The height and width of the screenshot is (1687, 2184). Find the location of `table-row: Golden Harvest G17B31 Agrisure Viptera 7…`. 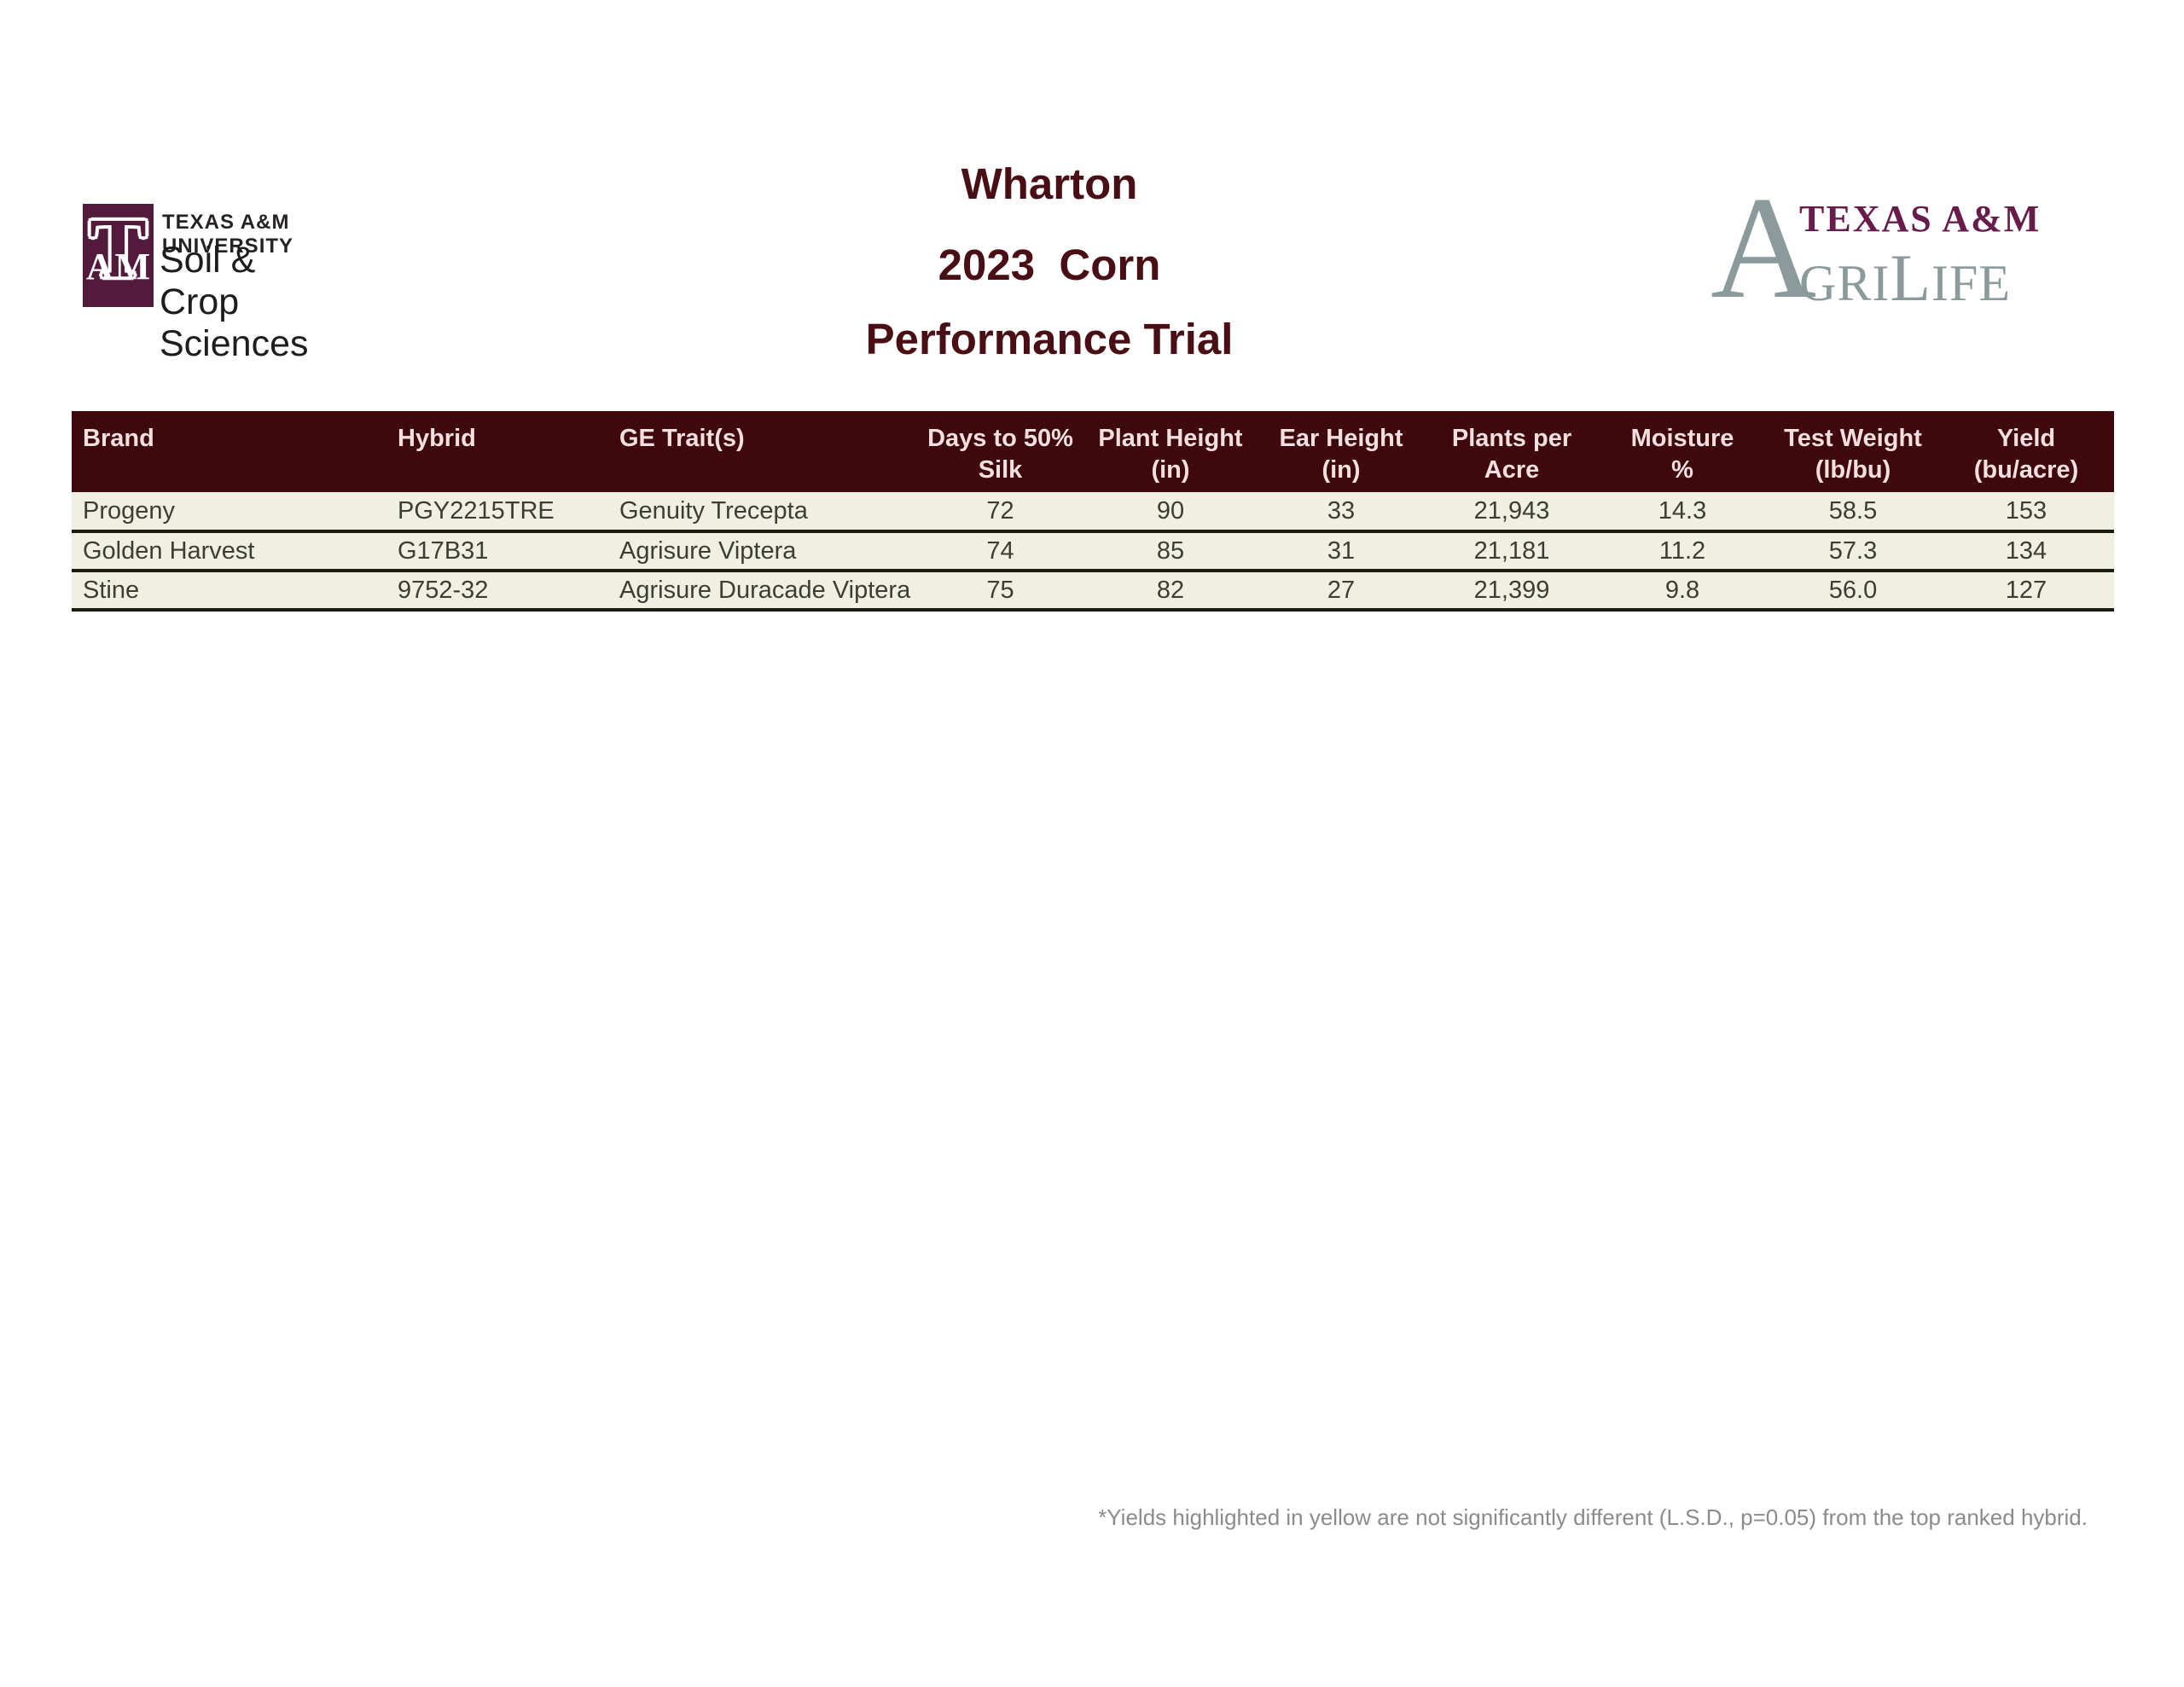

table-row: Golden Harvest G17B31 Agrisure Viptera 7… is located at coordinates (1093, 550).